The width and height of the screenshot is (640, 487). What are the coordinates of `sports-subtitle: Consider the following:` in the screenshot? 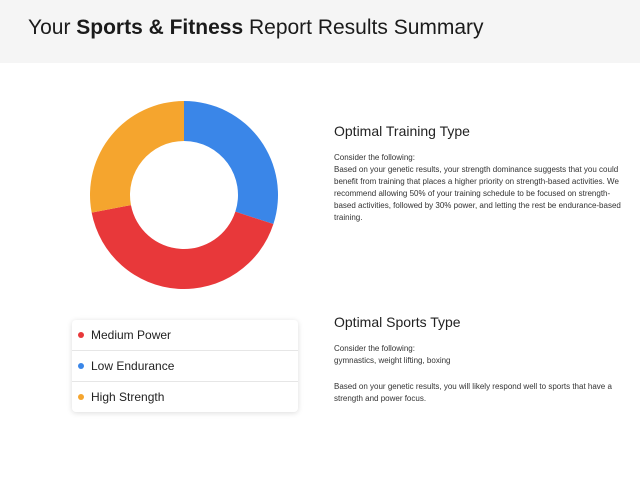 It's located at (374, 348).